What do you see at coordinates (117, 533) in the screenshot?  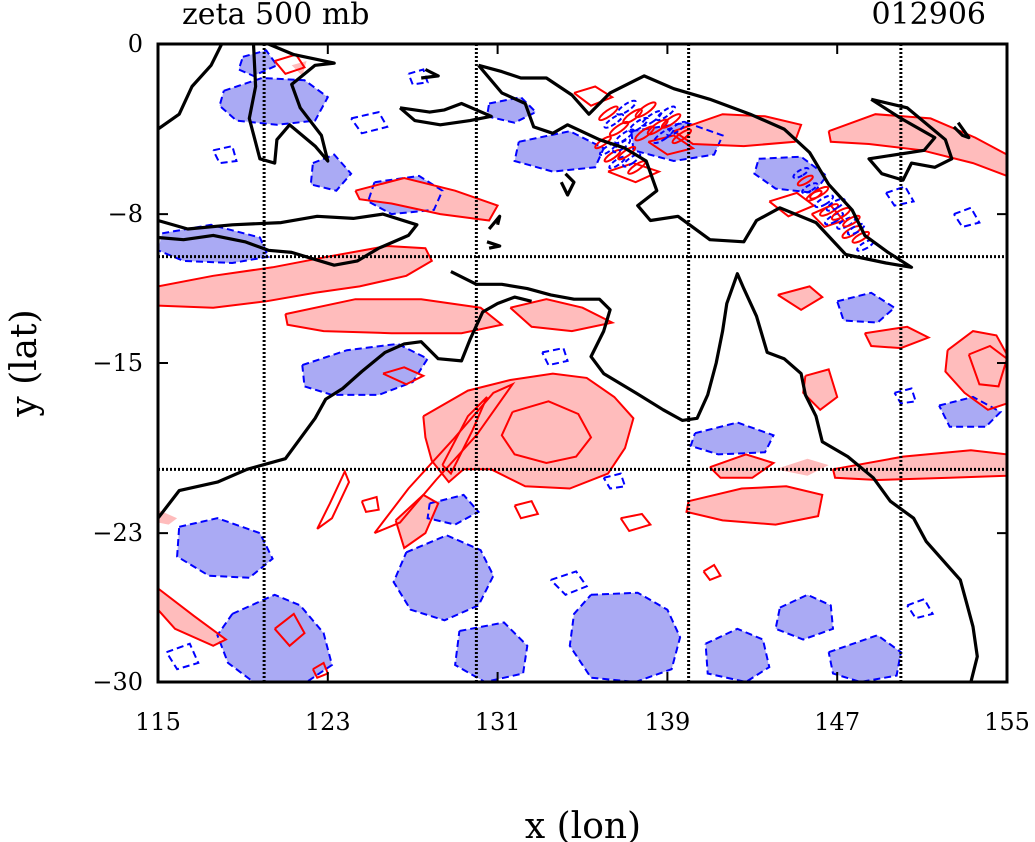 I see `y-tick-label: −23` at bounding box center [117, 533].